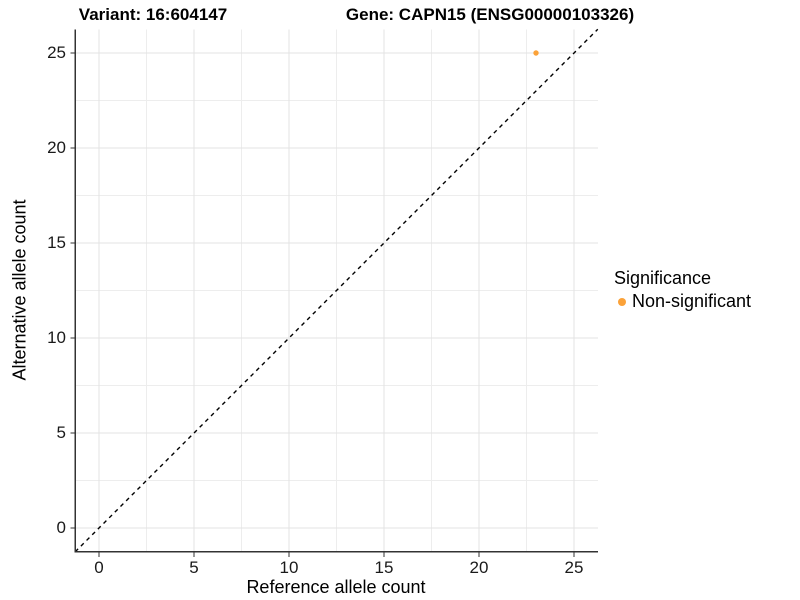 The height and width of the screenshot is (600, 800). I want to click on gene-title: Gene: CAPN15 (ENSG00000103326), so click(490, 14).